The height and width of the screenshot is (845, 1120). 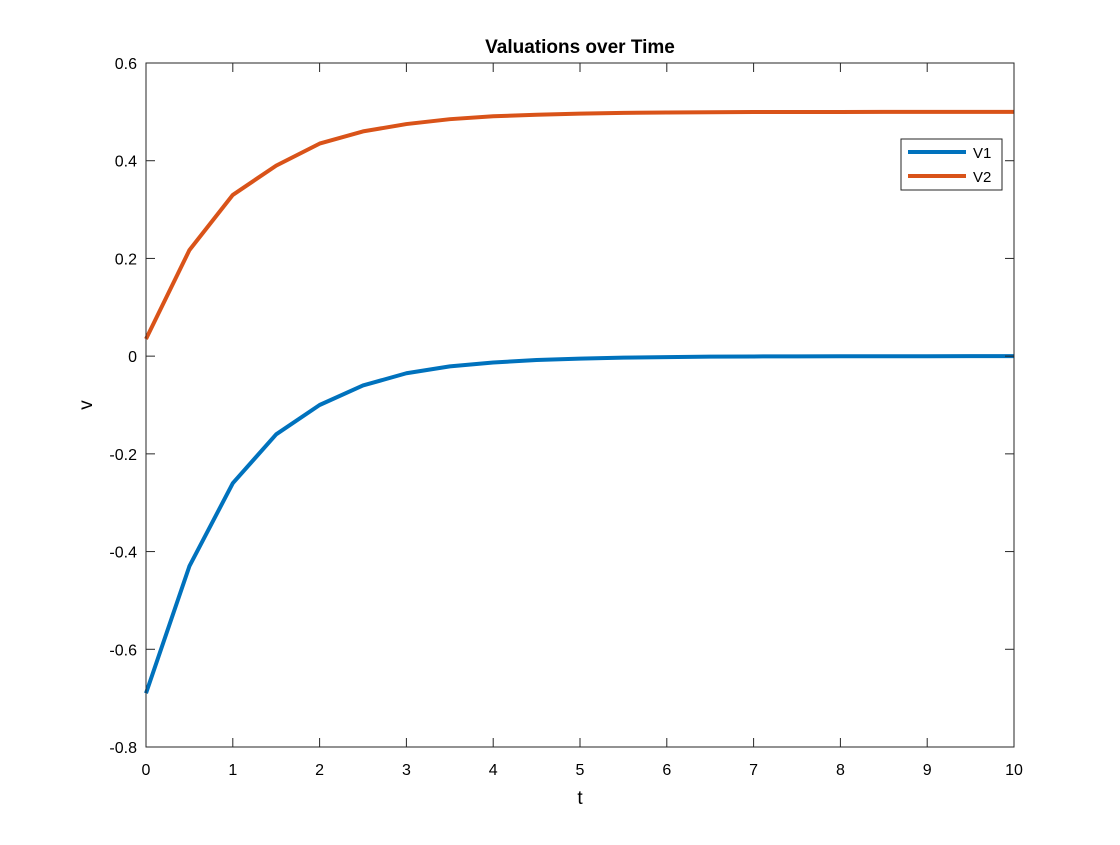 What do you see at coordinates (580, 47) in the screenshot?
I see `chart-title: Valuations over Time` at bounding box center [580, 47].